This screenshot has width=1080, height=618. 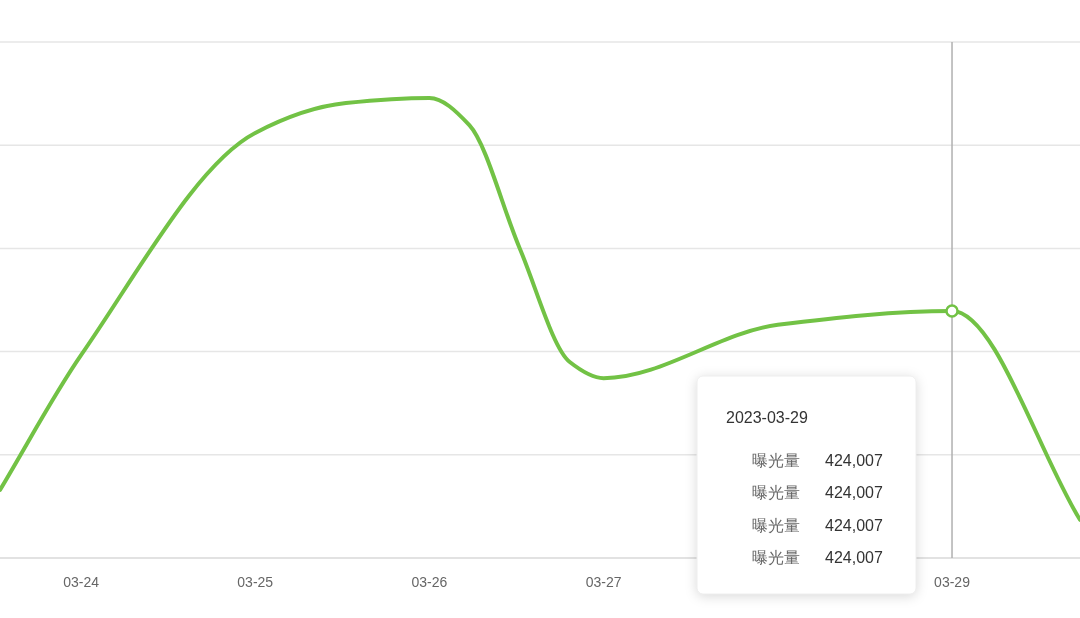 I want to click on x-tick-label: 03-26, so click(x=429, y=582).